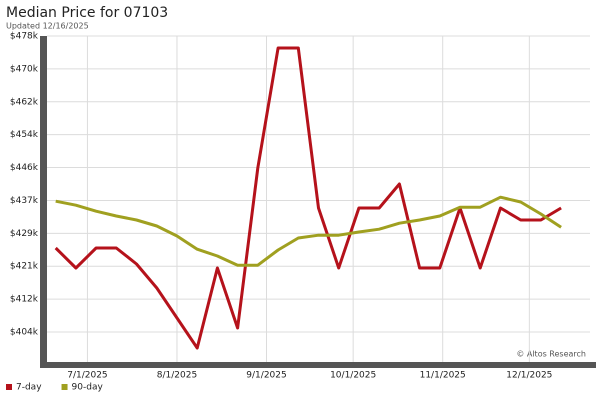  What do you see at coordinates (24, 102) in the screenshot?
I see `y-tick-label: $462k` at bounding box center [24, 102].